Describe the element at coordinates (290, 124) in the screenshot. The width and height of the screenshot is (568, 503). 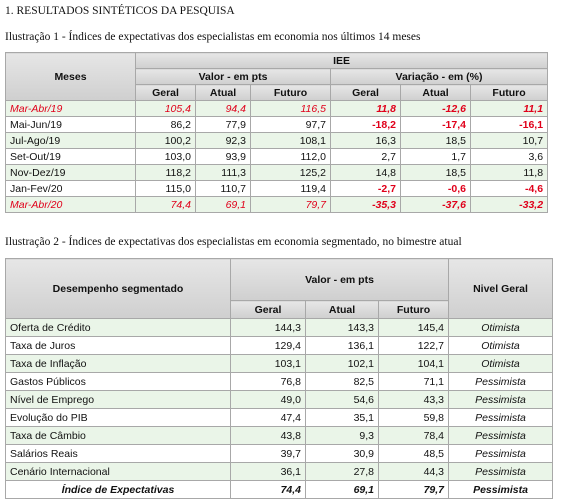
I see `cell: 97,7` at that location.